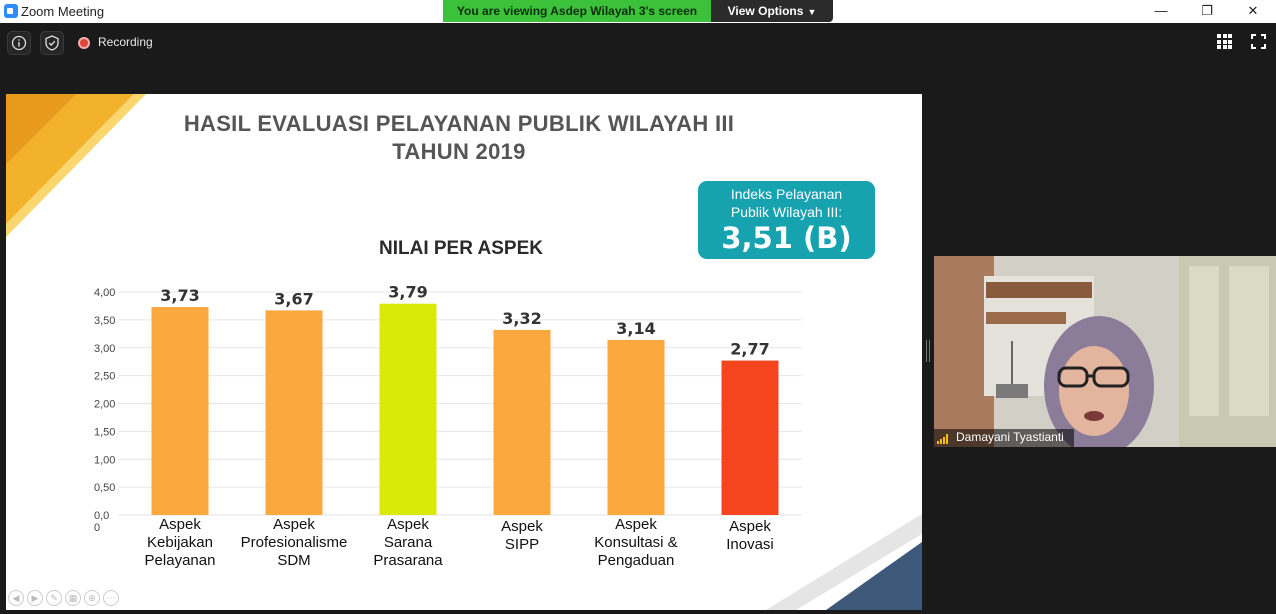  I want to click on index-label-line2: Publik Wilayah III:, so click(786, 212).